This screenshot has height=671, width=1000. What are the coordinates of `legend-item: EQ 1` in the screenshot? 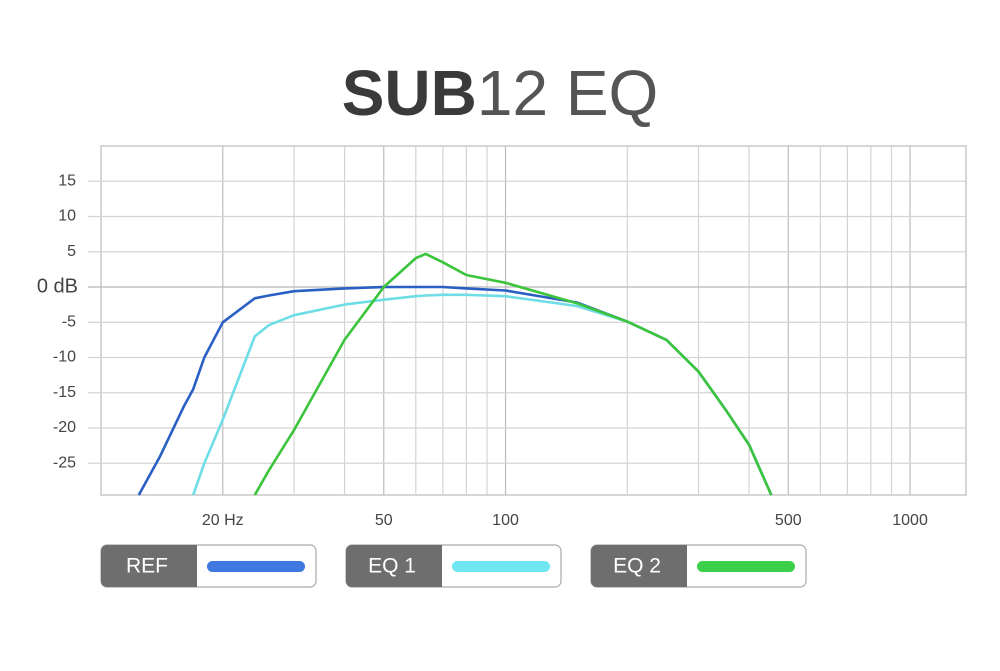 It's located at (453, 566).